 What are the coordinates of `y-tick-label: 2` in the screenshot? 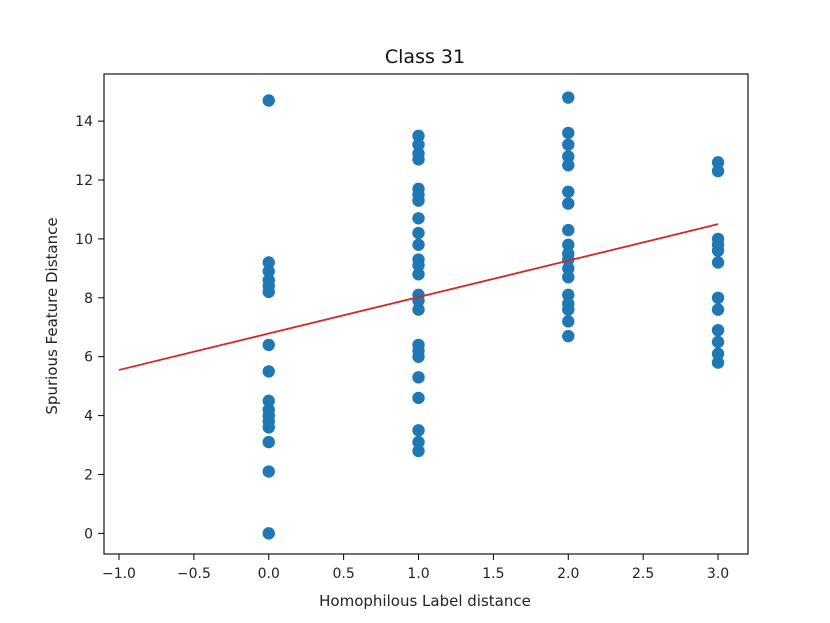 It's located at (88, 475).